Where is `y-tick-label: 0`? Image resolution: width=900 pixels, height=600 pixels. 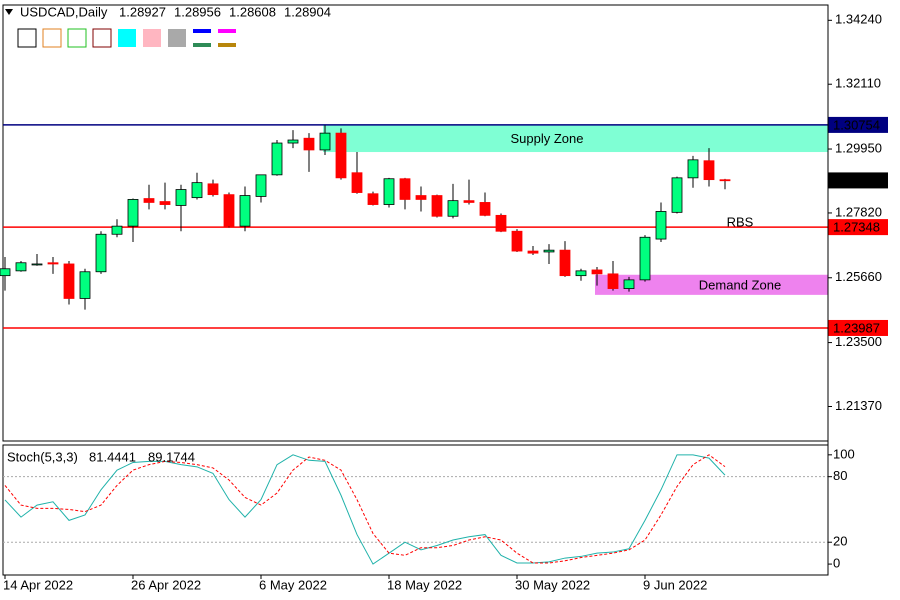
y-tick-label: 0 is located at coordinates (836, 563).